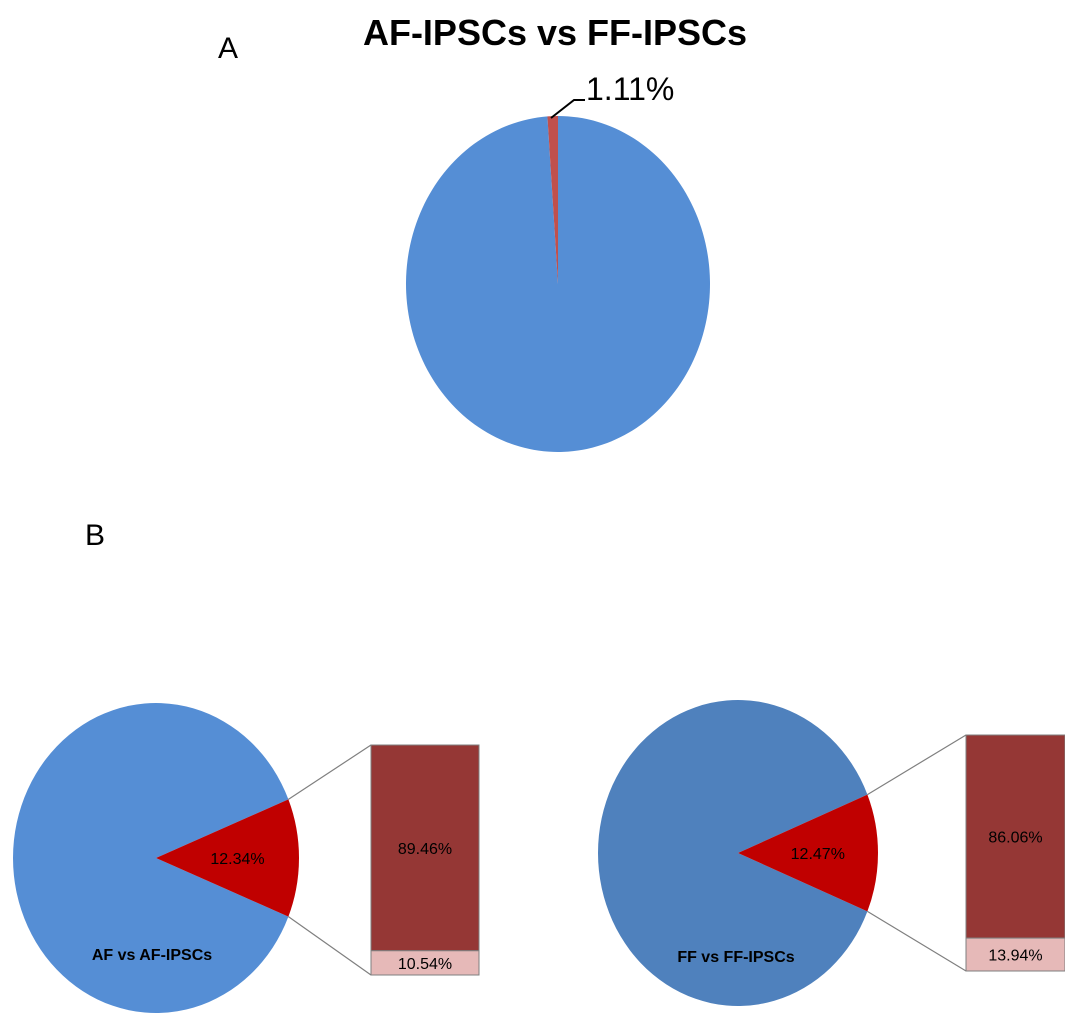 This screenshot has width=1065, height=1013. Describe the element at coordinates (330, 772) in the screenshot. I see `af-connector-upper` at that location.